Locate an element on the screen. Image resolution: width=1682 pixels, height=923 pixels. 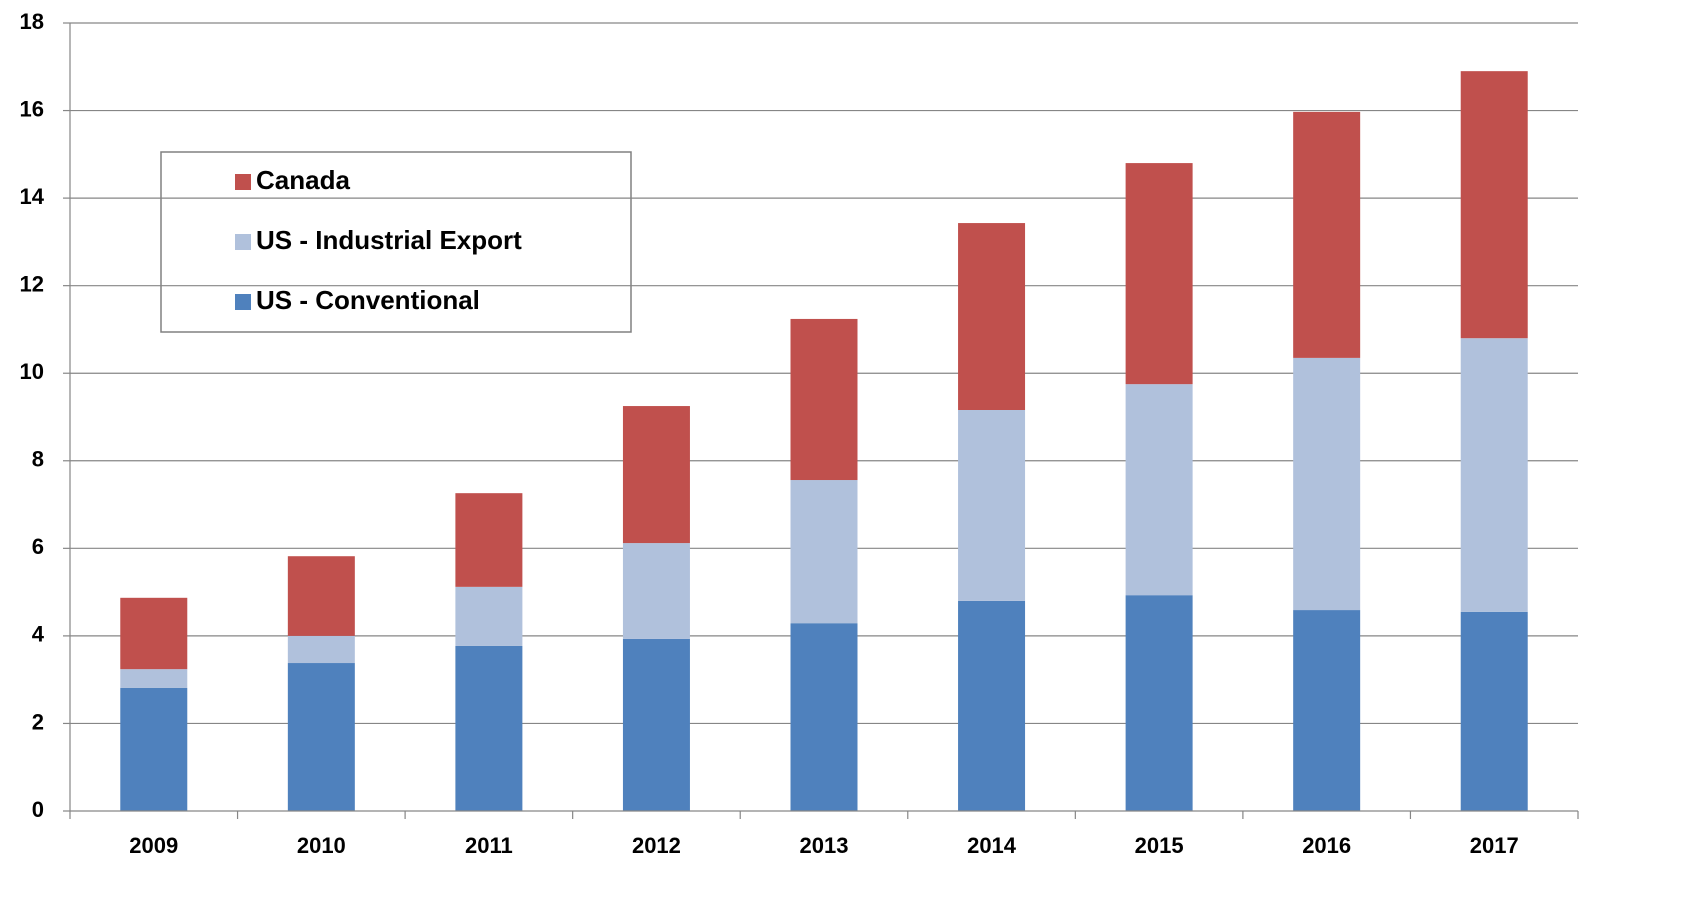
y-tick-label: 6 is located at coordinates (38, 546).